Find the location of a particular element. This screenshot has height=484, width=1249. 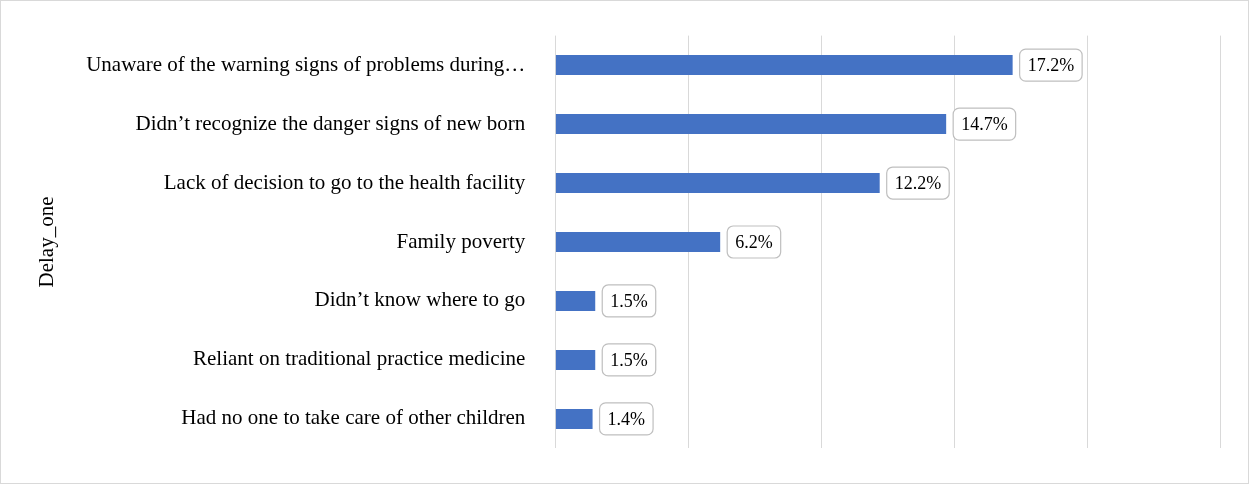

y-axis-title: Delay_one is located at coordinates (46, 242).